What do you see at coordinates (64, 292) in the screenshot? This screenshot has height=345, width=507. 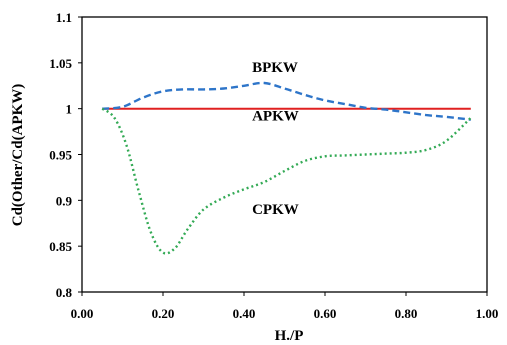 I see `y-tick-label: 0.8` at bounding box center [64, 292].